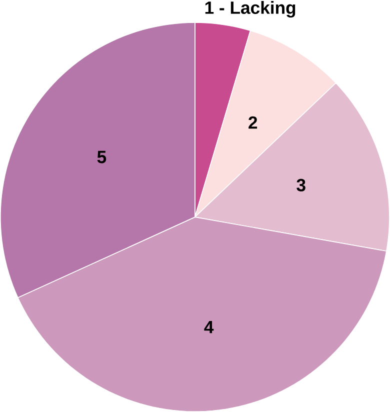 The image size is (390, 412). I want to click on slice-label: 1 - Lacking, so click(250, 9).